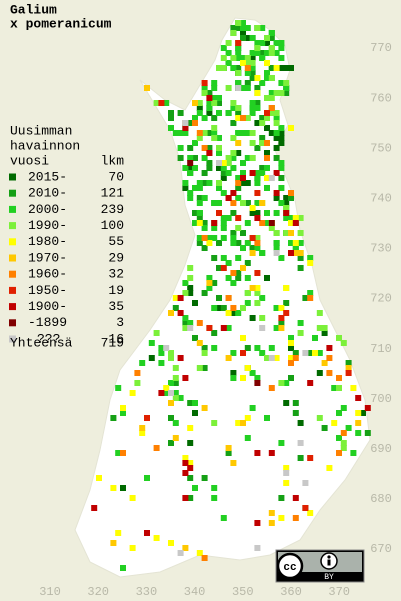 The width and height of the screenshot is (401, 601). I want to click on by-icon-head, so click(329, 557).